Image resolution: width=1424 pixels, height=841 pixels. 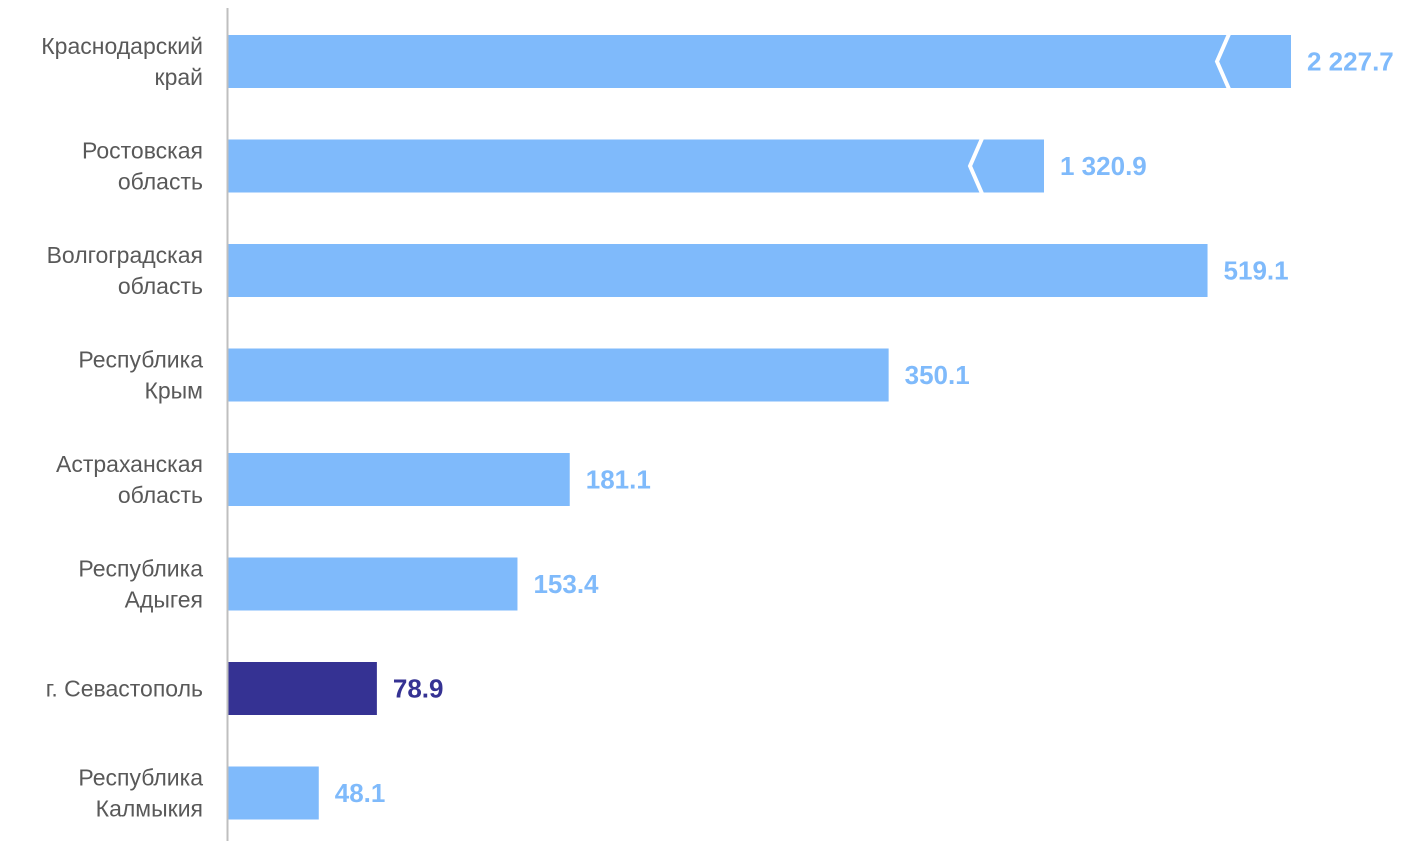 I want to click on data-label: 153.4, so click(x=566, y=584).